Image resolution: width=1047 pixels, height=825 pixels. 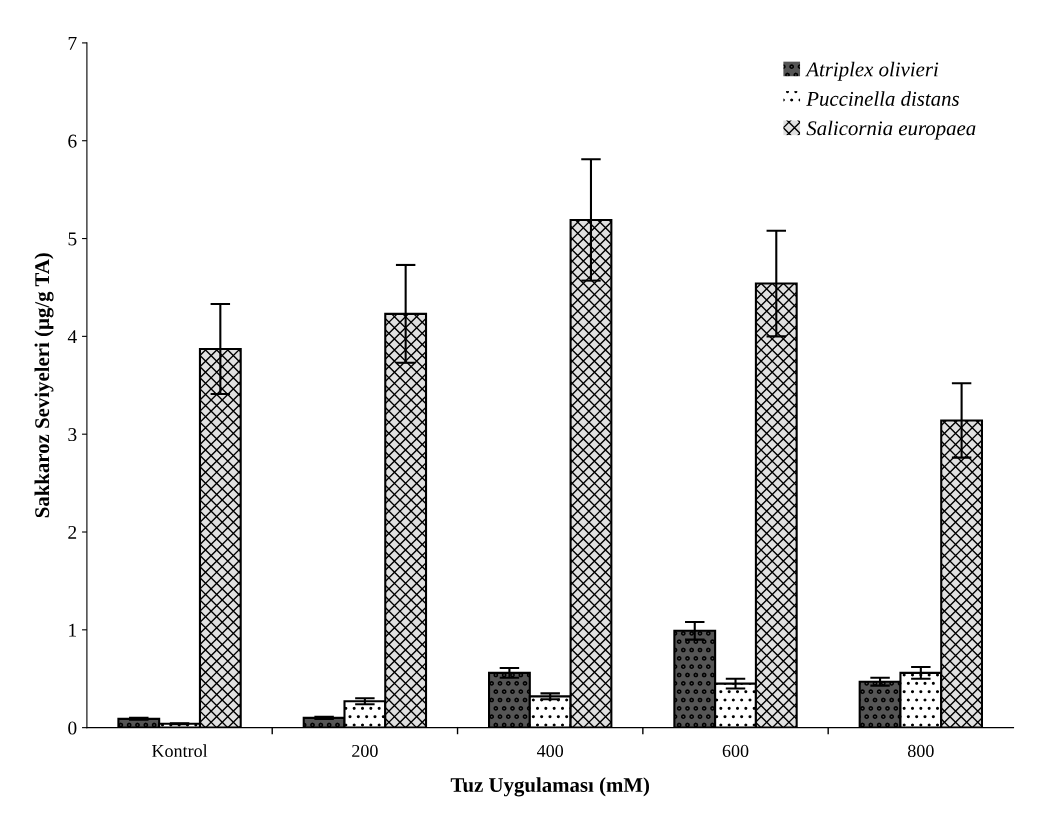 What do you see at coordinates (882, 98) in the screenshot?
I see `legend-label: Puccinella distans` at bounding box center [882, 98].